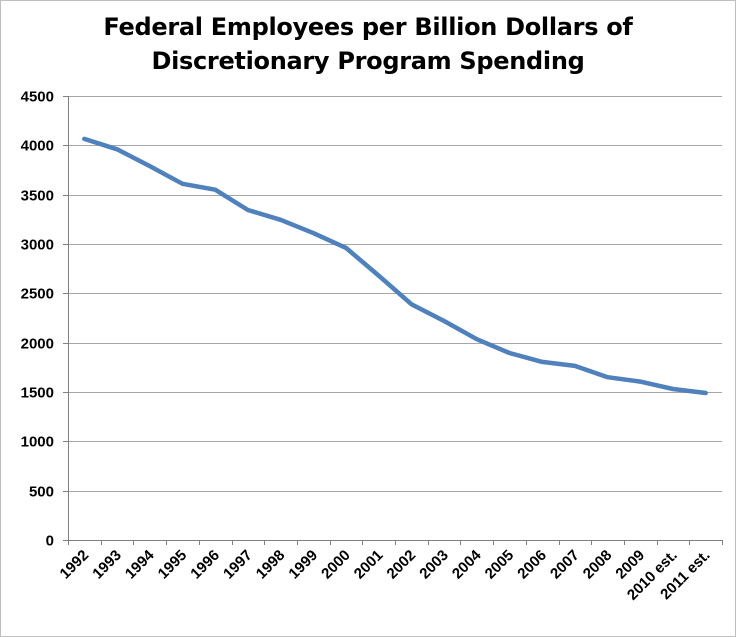  Describe the element at coordinates (369, 565) in the screenshot. I see `x-tick-label: 2001` at that location.